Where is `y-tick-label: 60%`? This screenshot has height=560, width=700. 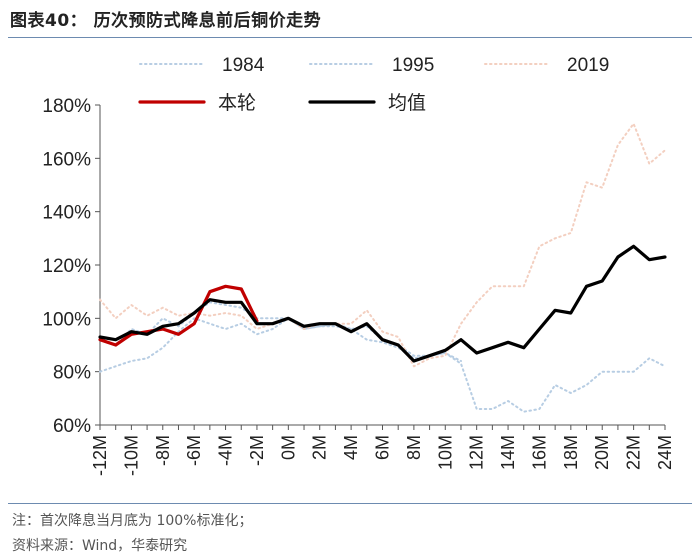
y-tick-label: 60% is located at coordinates (72, 426).